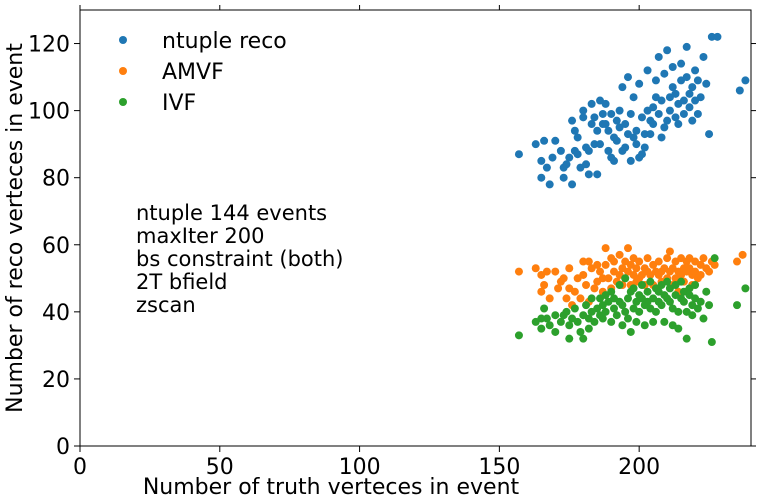 The image size is (760, 503). Describe the element at coordinates (179, 103) in the screenshot. I see `legend-label: IVF` at that location.